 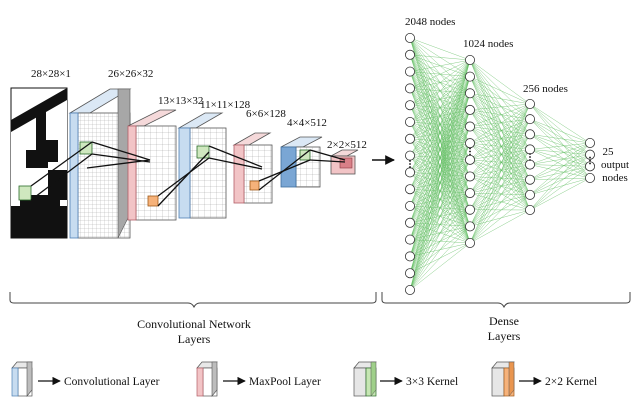 I want to click on conv-label-5: 4×4×512, so click(x=307, y=123).